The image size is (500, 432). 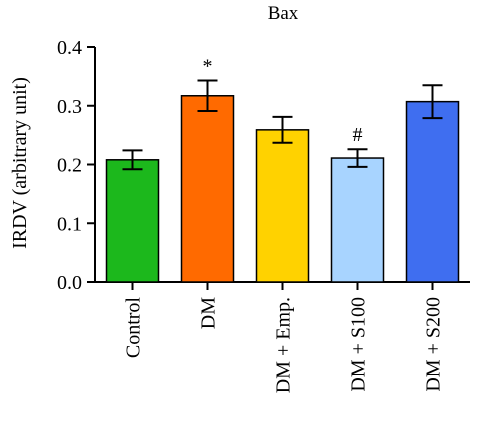 What do you see at coordinates (208, 66) in the screenshot?
I see `significance-marker: *` at bounding box center [208, 66].